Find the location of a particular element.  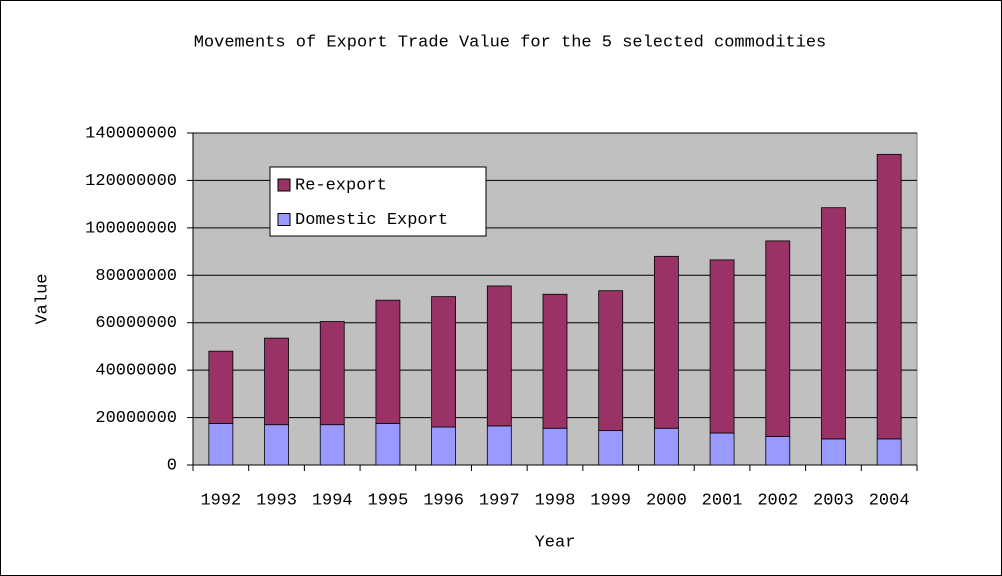

y-tick-label: 60000000 is located at coordinates (136, 323).